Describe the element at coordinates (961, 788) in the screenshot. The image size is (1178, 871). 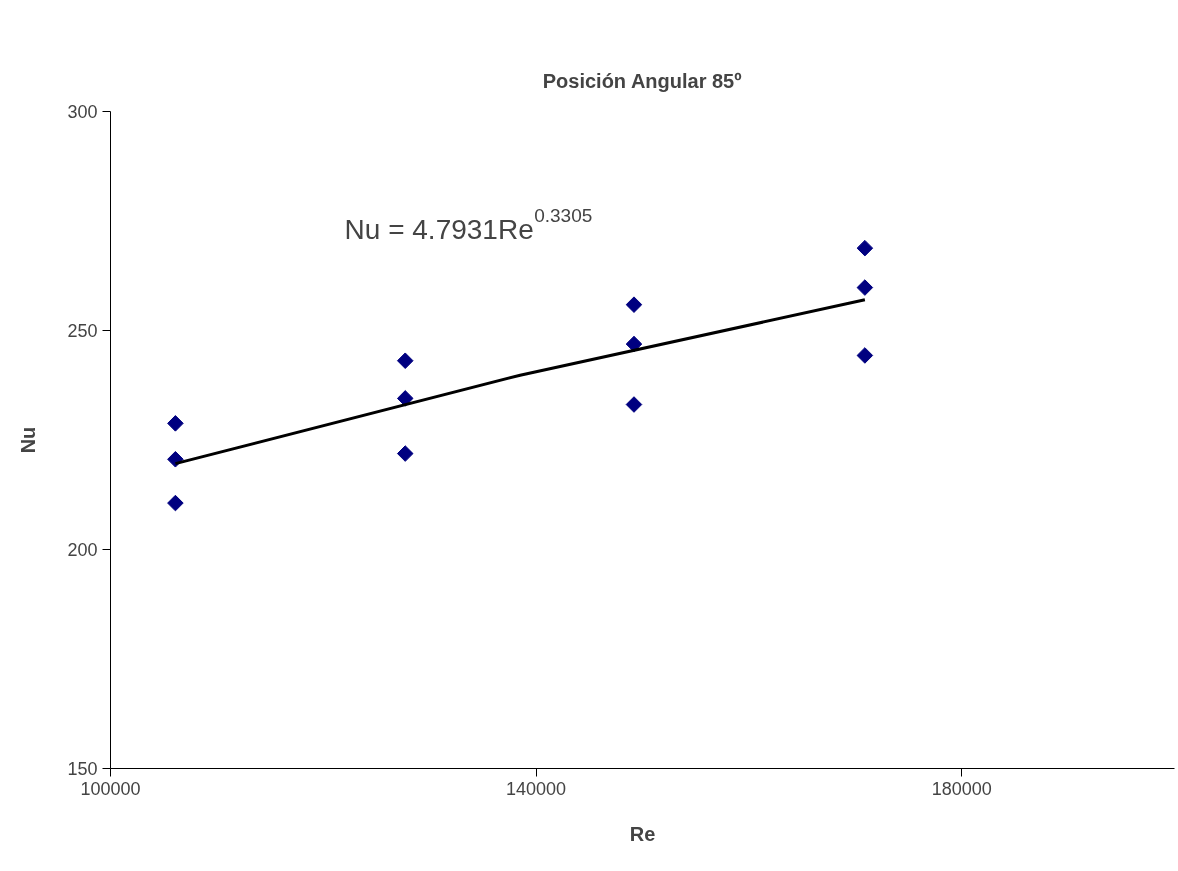
I see `x-tick-label: 180000` at that location.